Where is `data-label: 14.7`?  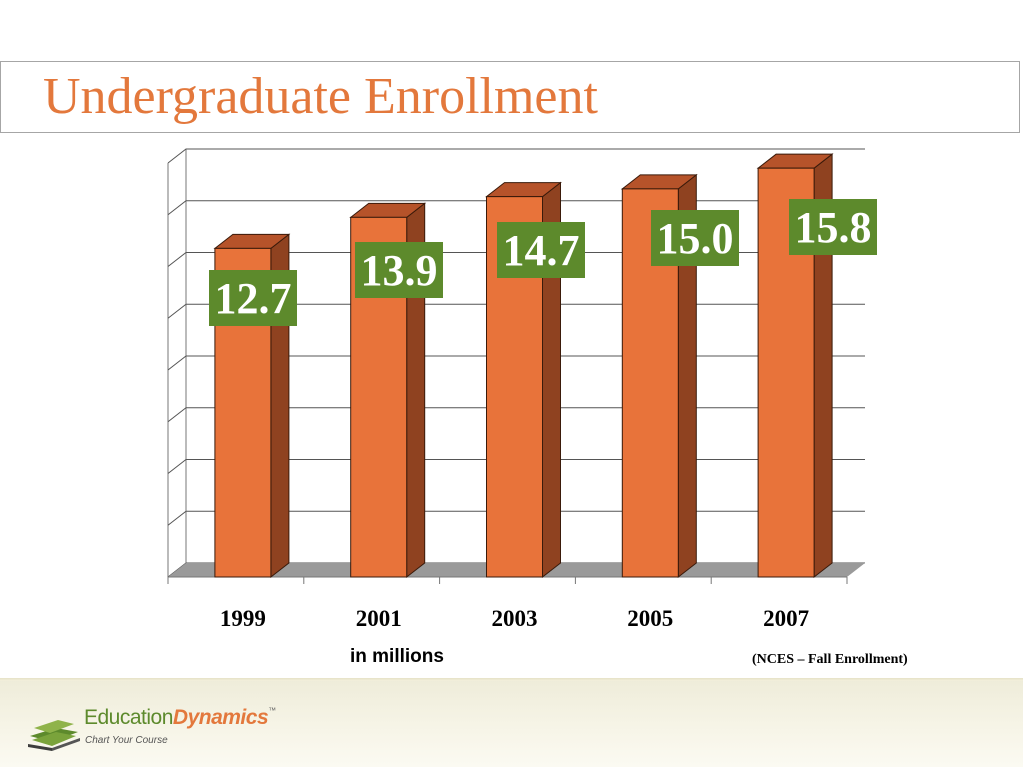 data-label: 14.7 is located at coordinates (541, 250).